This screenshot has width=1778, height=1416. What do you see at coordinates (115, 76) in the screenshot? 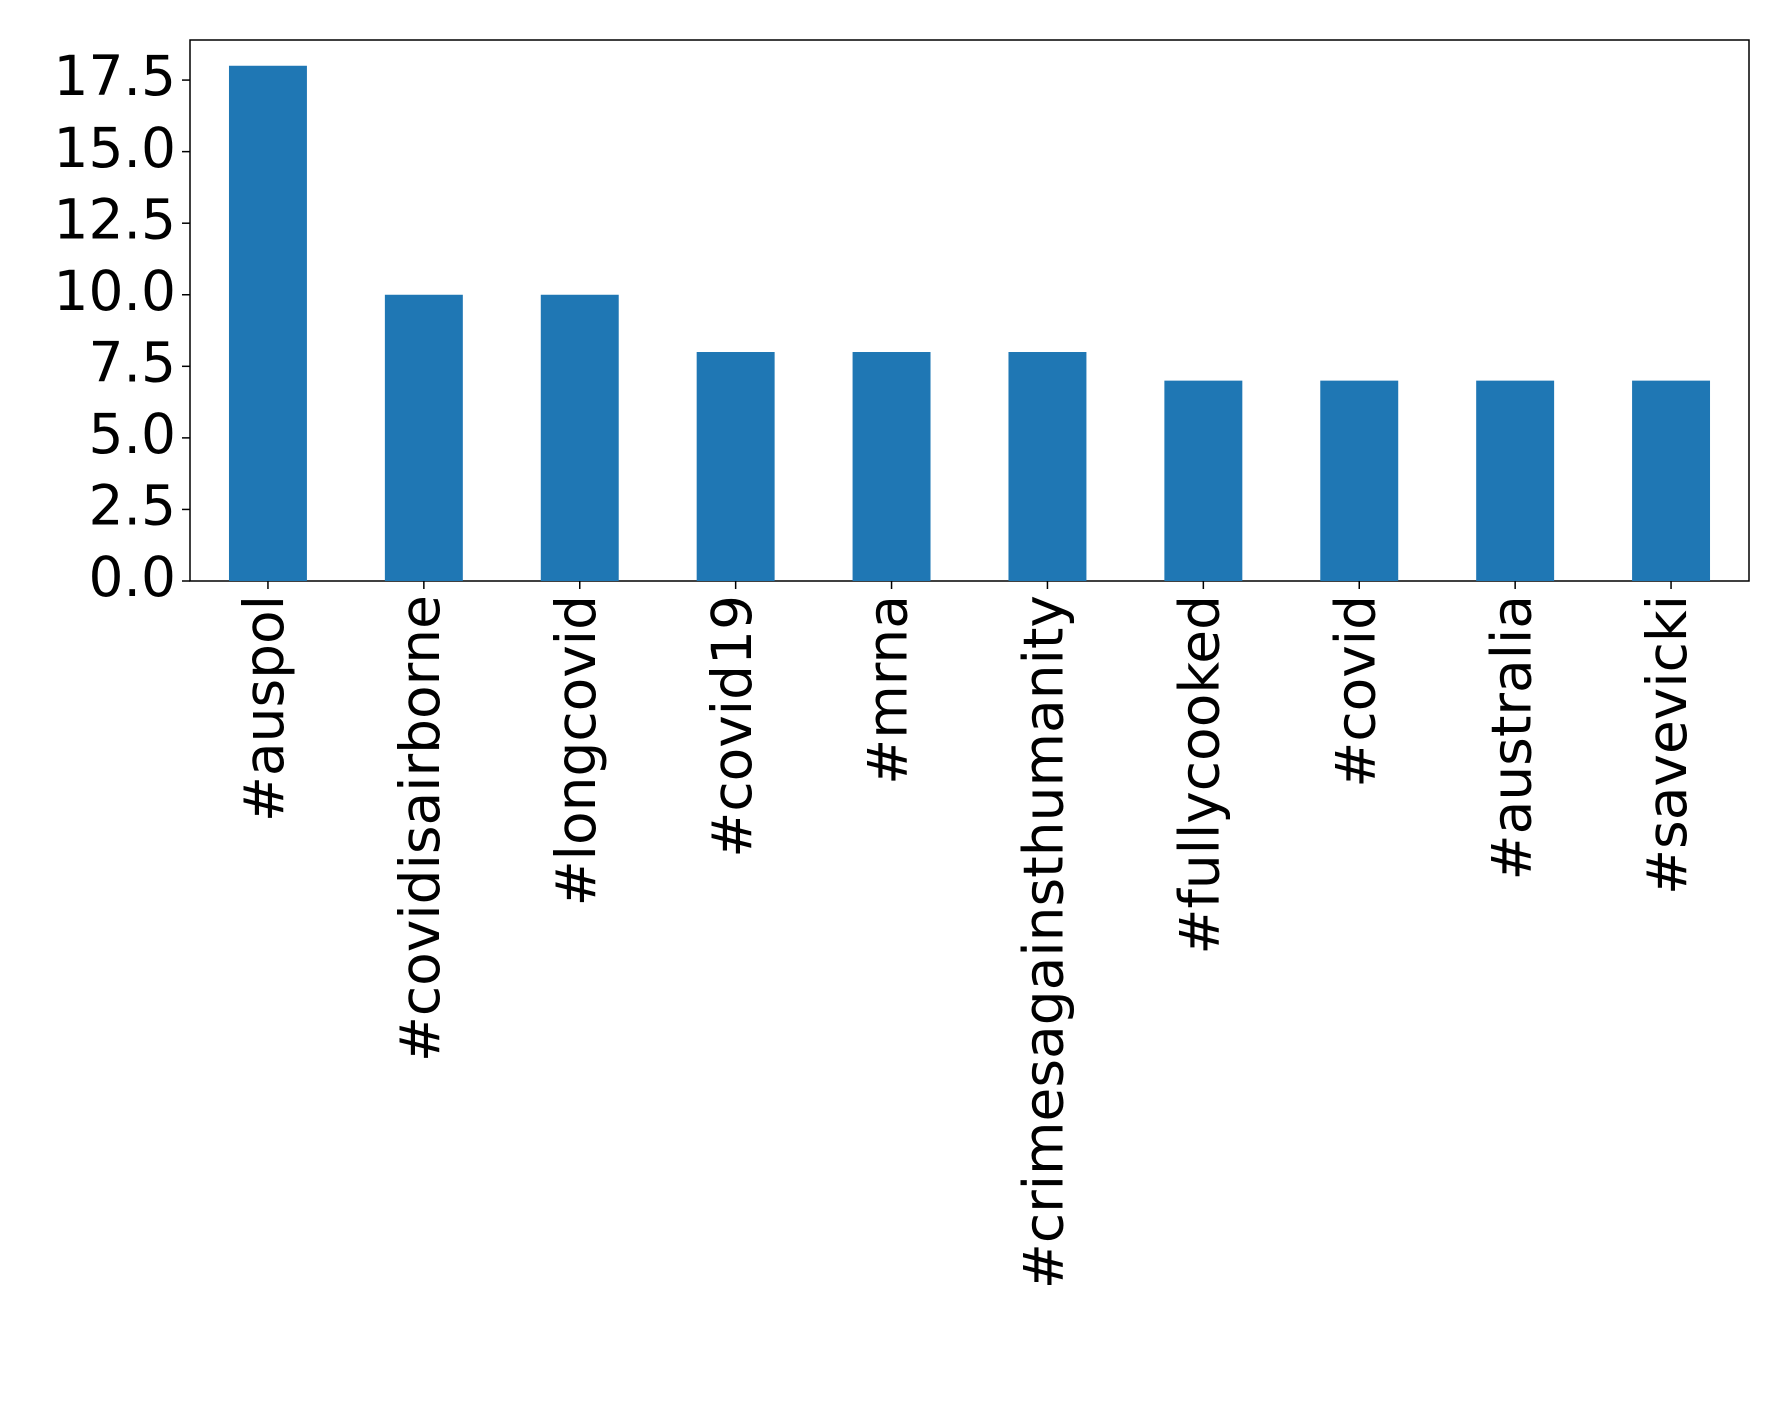
I see `y-tick-label: 17.5` at bounding box center [115, 76].